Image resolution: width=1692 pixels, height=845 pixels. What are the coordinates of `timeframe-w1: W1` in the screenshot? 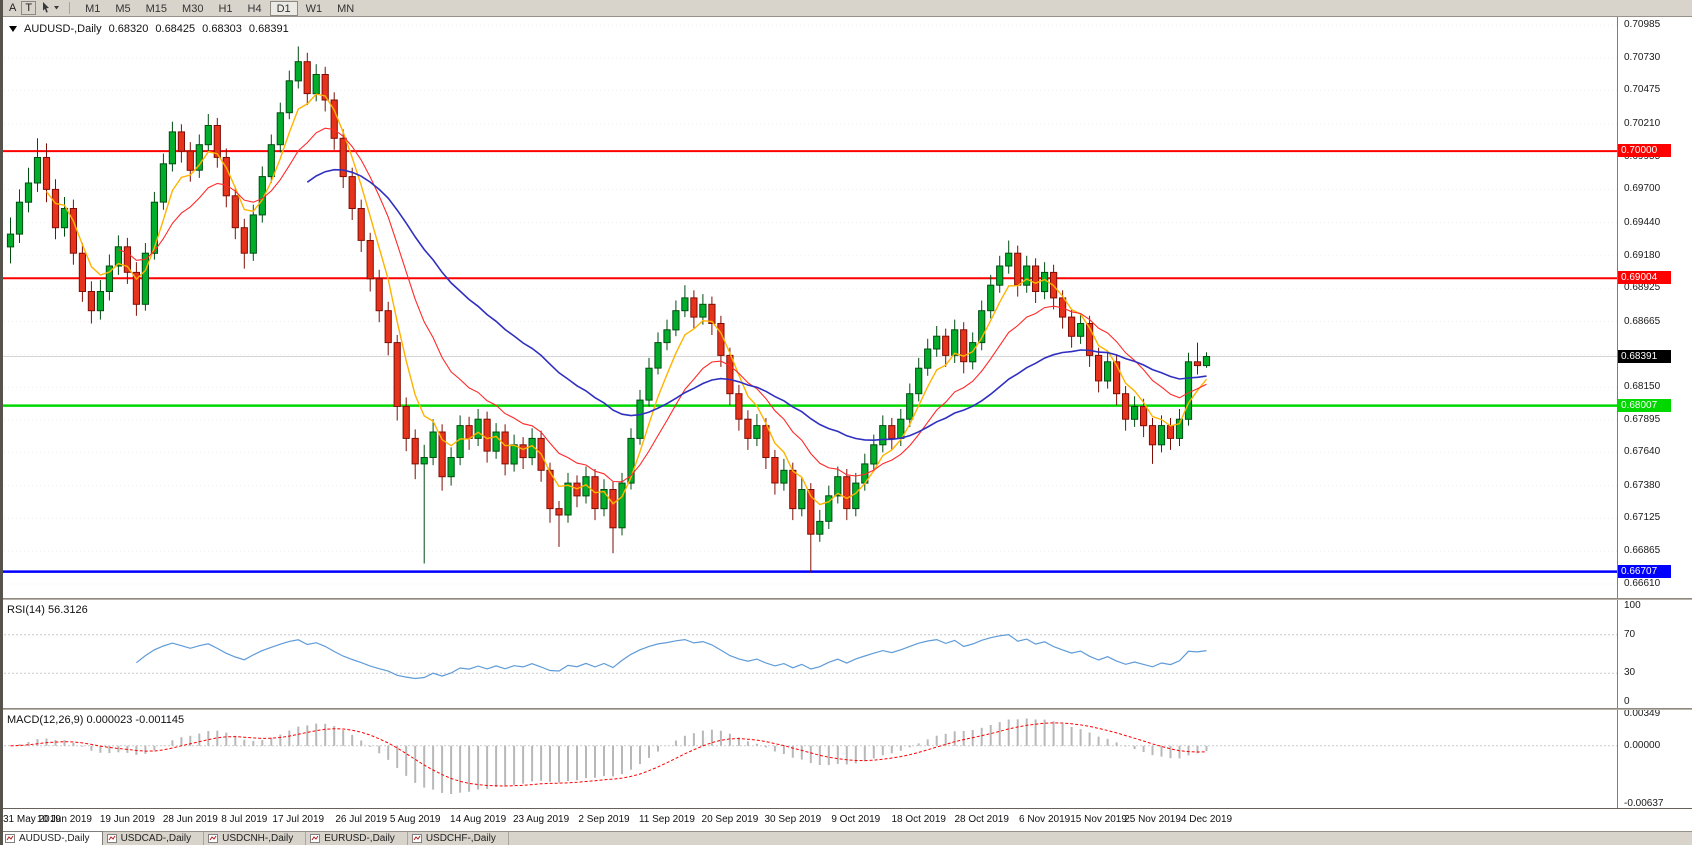 It's located at (314, 8).